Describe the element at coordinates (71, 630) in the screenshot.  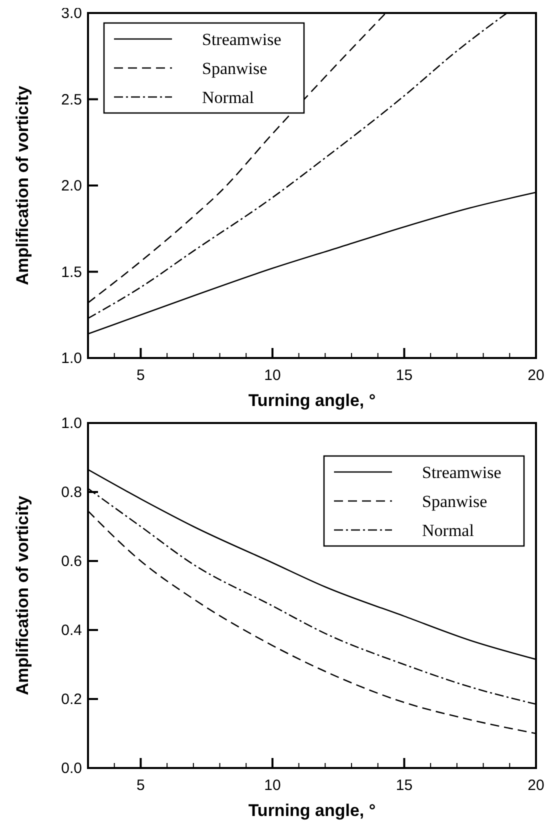
I see `y-tick-label: 0.4` at that location.